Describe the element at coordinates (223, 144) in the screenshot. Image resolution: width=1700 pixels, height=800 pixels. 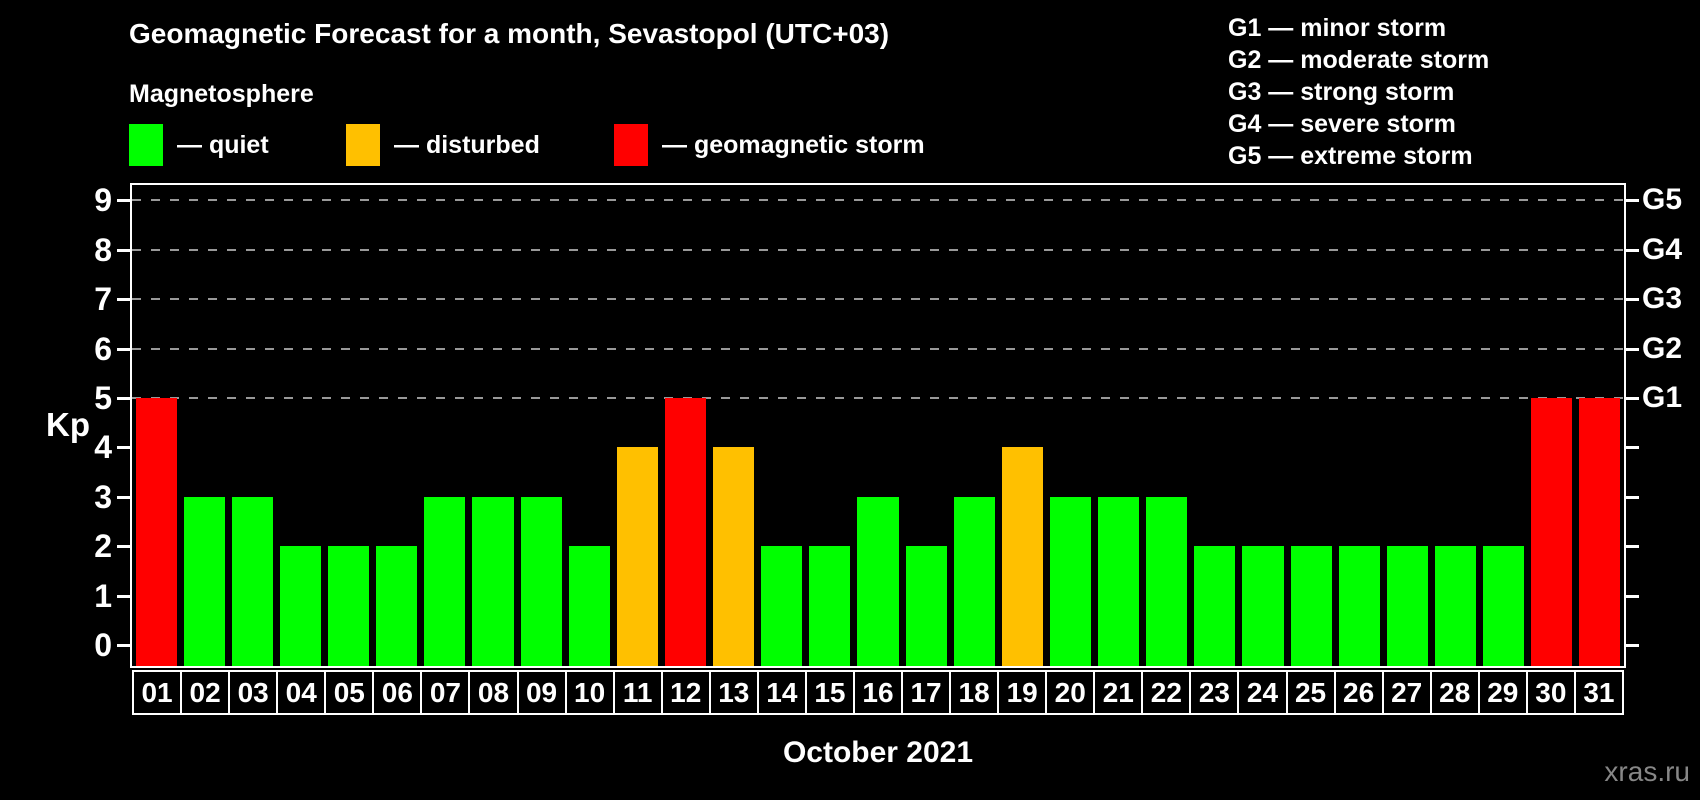
I see `legend-label-quiet: — quiet` at that location.